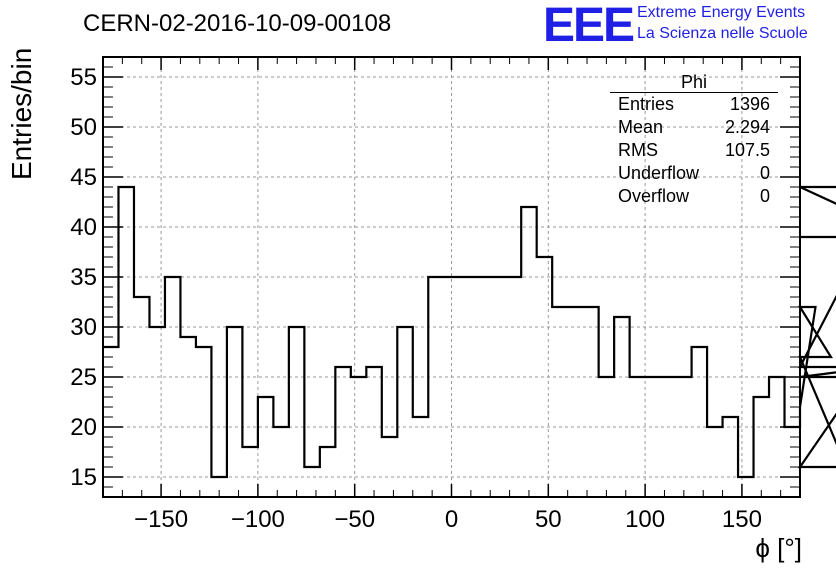  What do you see at coordinates (83, 77) in the screenshot?
I see `y-tick-label: 55` at bounding box center [83, 77].